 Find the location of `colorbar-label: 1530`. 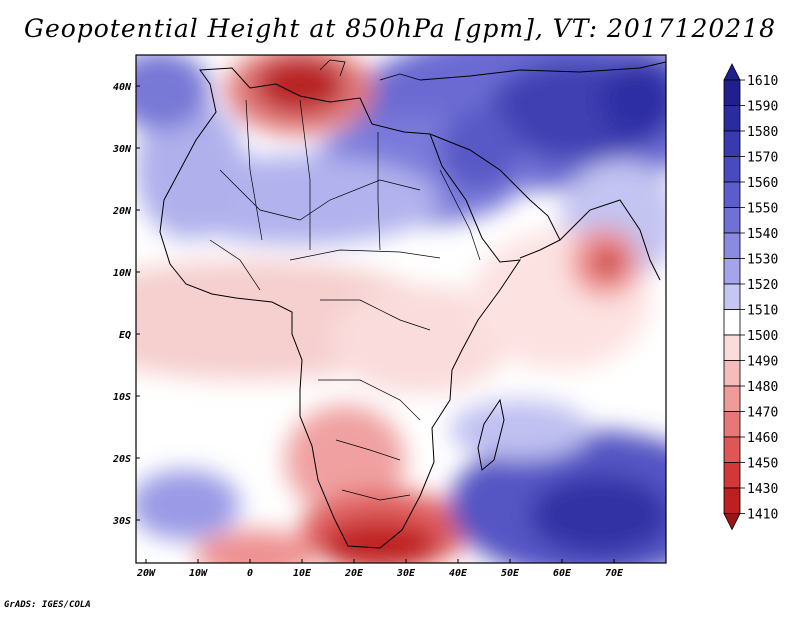

colorbar-label: 1530 is located at coordinates (762, 260).